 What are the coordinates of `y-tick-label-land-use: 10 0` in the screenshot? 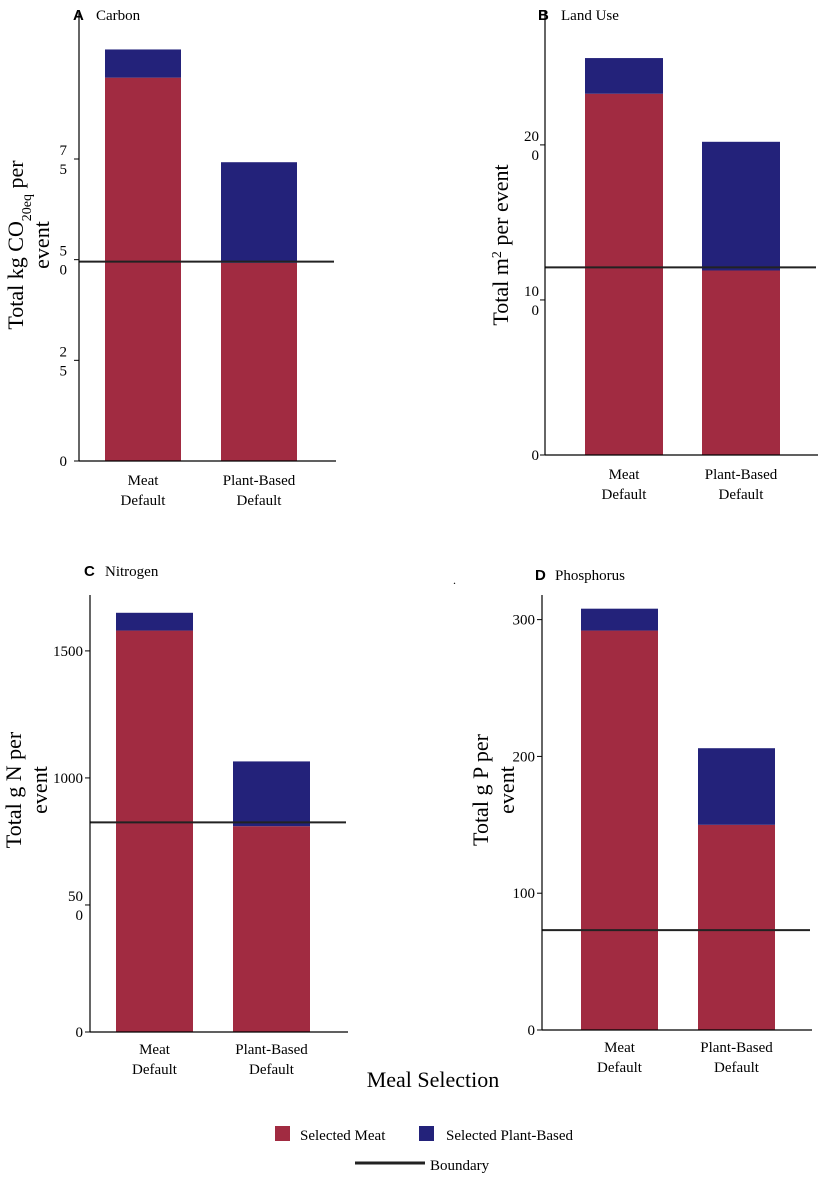 It's located at (531, 301).